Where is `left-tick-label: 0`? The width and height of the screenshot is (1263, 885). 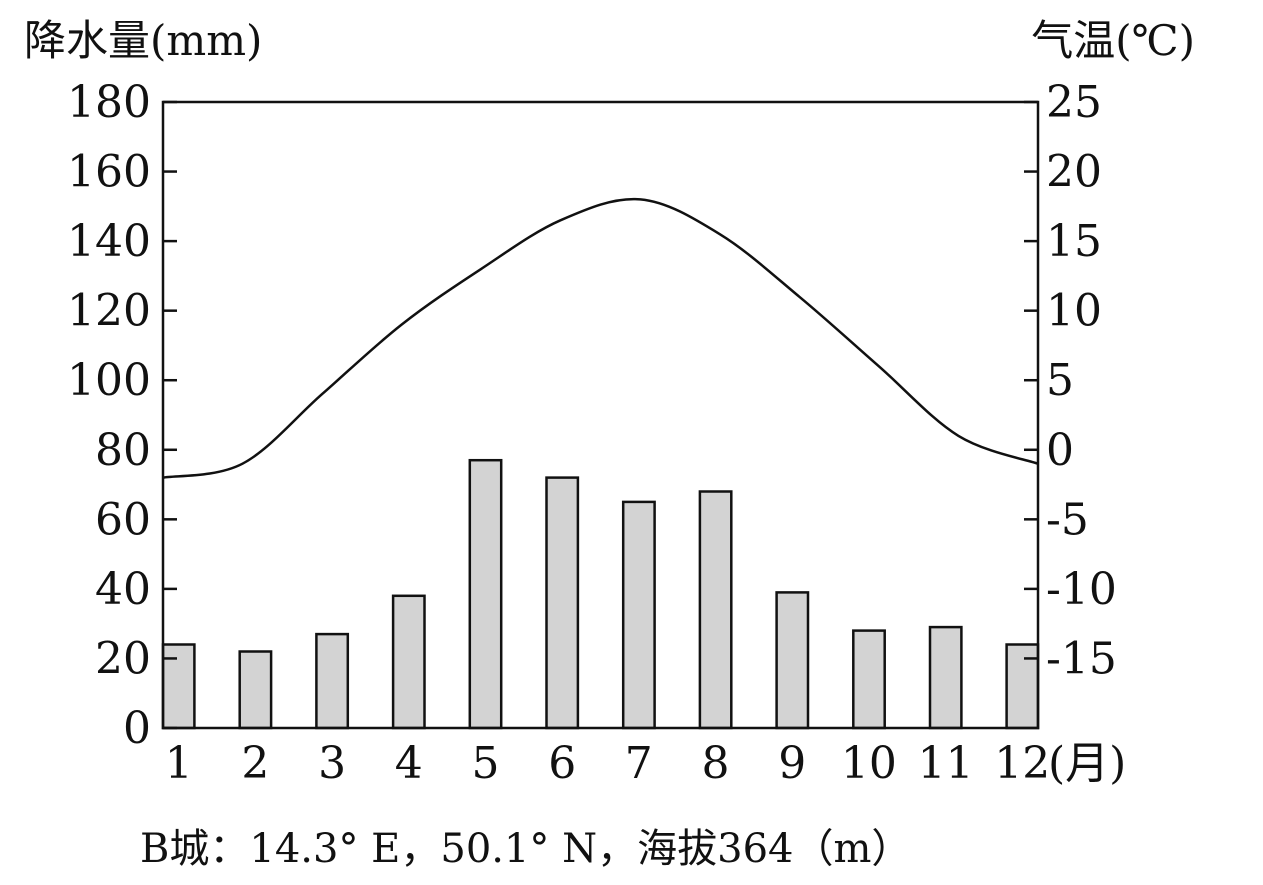
left-tick-label: 0 is located at coordinates (137, 728).